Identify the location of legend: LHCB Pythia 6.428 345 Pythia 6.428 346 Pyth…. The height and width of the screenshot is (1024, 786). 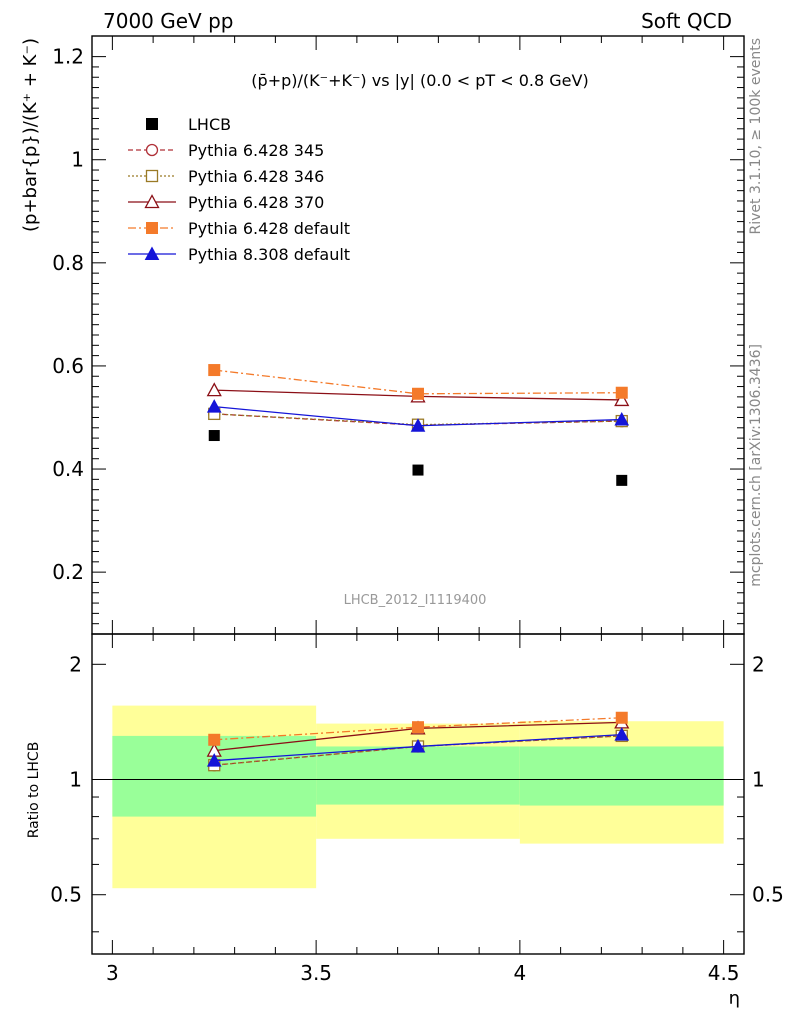
(239, 189).